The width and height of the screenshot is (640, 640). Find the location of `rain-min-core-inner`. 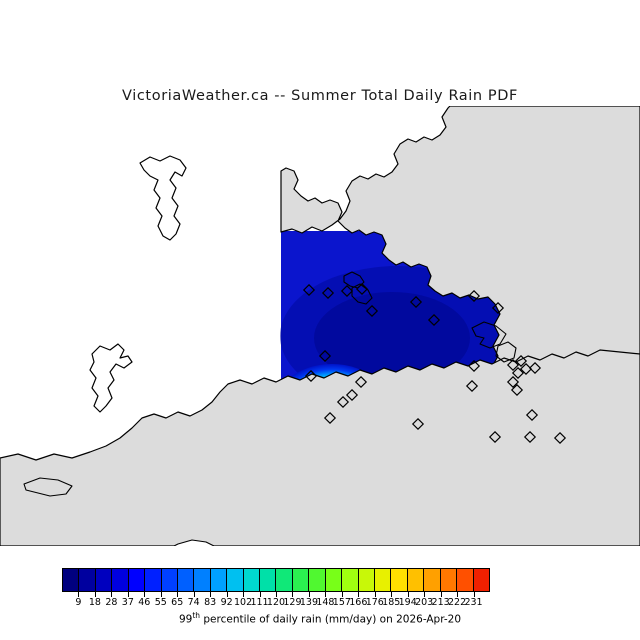

rain-min-core-inner is located at coordinates (392, 338).